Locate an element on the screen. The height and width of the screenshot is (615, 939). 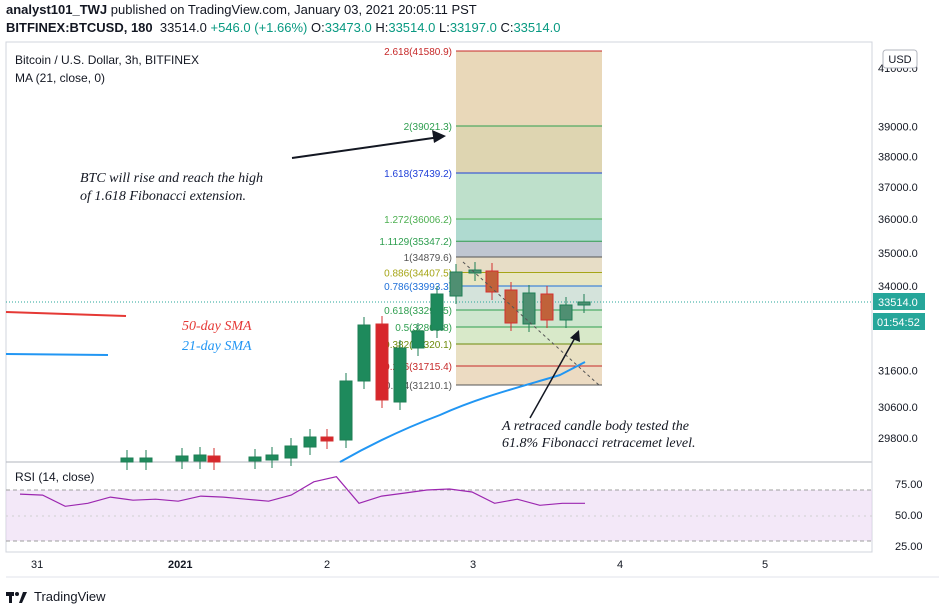
fib-level-label: 1.1129(35347.2) is located at coordinates (415, 242).